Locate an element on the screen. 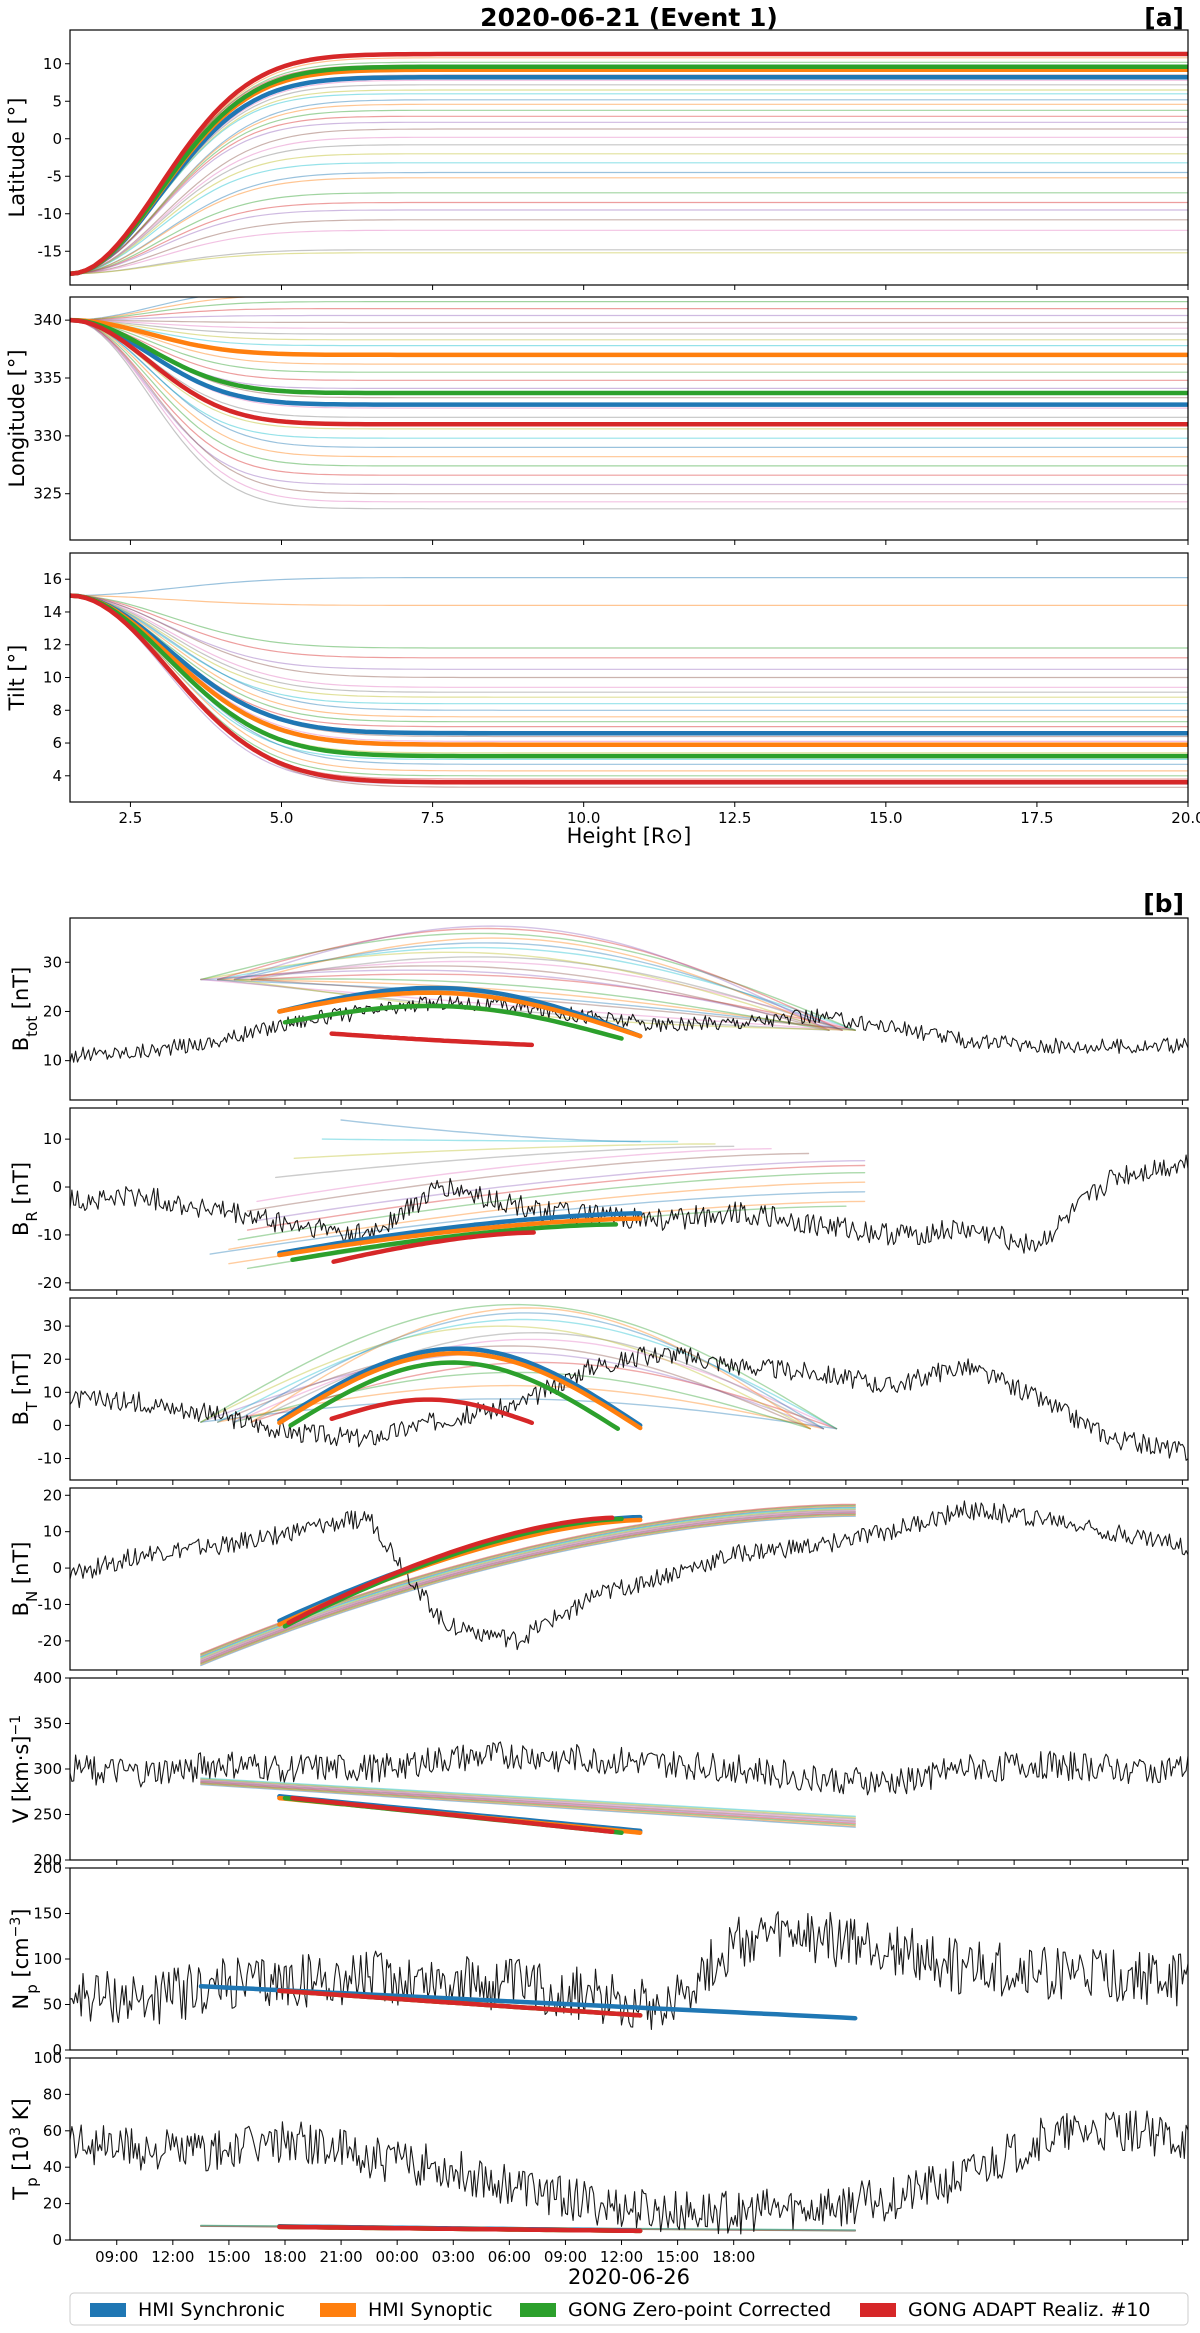 This screenshot has width=1200, height=2333. y-axis-label: Btot [nT] is located at coordinates (25, 1009).